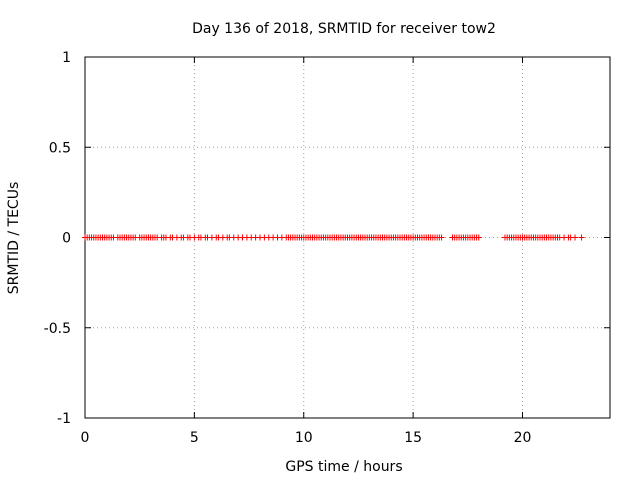 The image size is (640, 480). Describe the element at coordinates (60, 148) in the screenshot. I see `y-tick-label: 0.5` at that location.